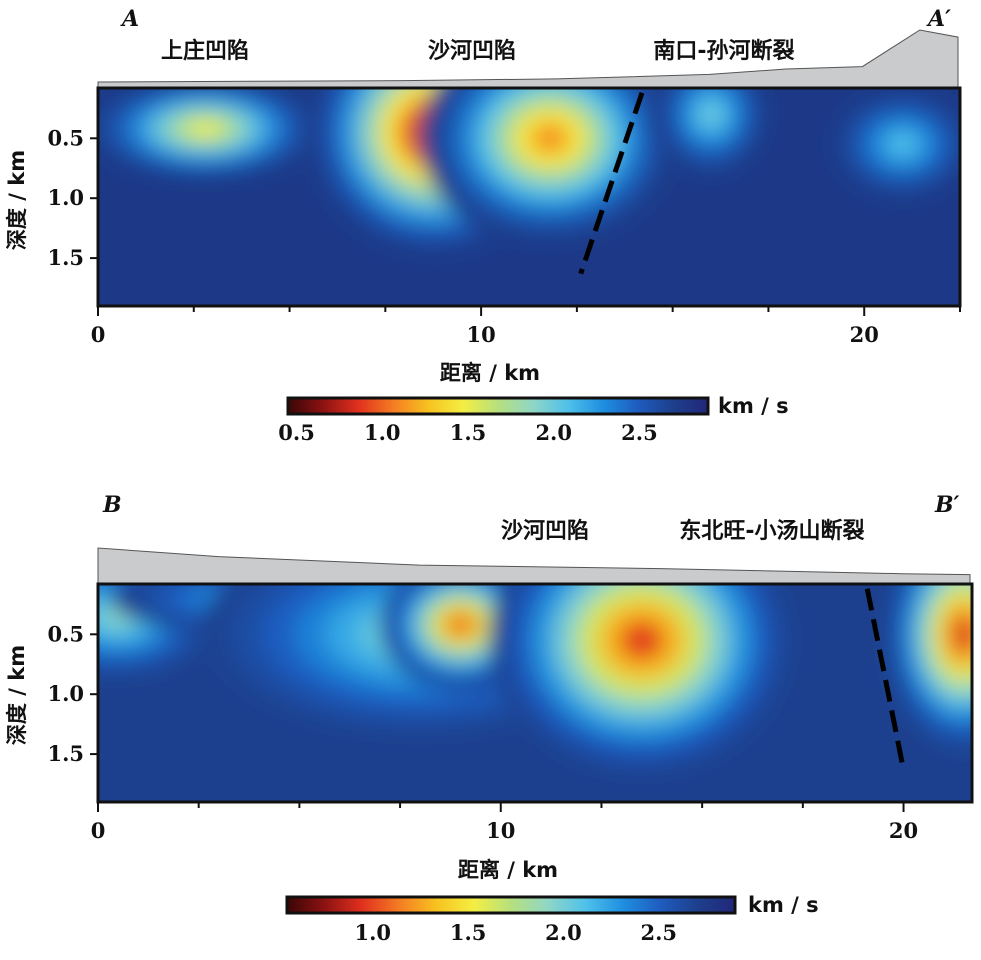 The height and width of the screenshot is (960, 981). Describe the element at coordinates (783, 905) in the screenshot. I see `colorbar-unit-b: km / s` at that location.